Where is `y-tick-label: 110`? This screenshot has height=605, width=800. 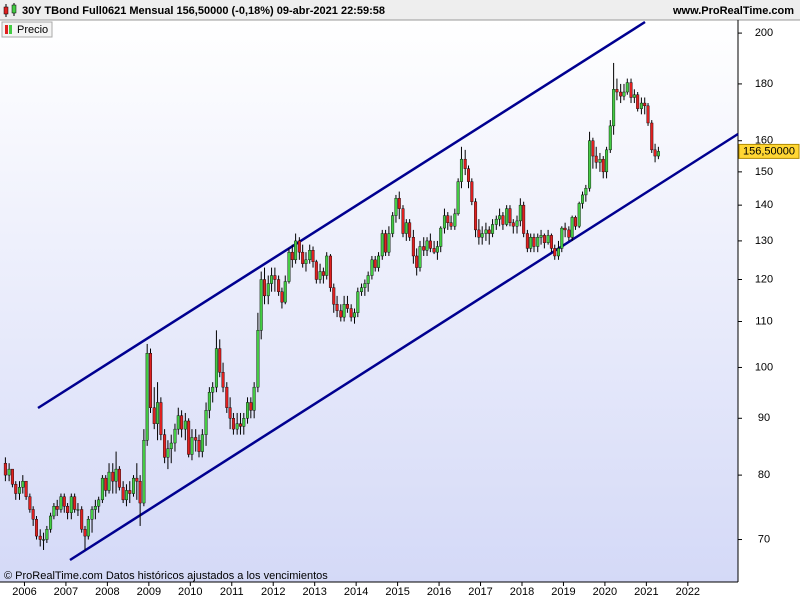
y-tick-label: 110 is located at coordinates (764, 321).